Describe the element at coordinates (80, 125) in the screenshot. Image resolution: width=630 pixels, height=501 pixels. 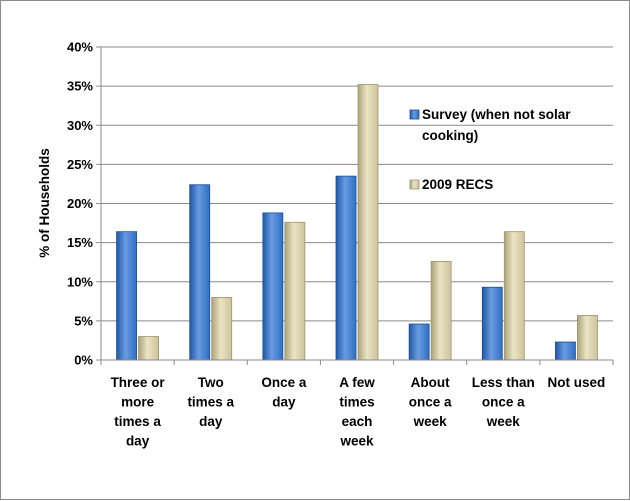
I see `y-tick-label: 30%` at that location.